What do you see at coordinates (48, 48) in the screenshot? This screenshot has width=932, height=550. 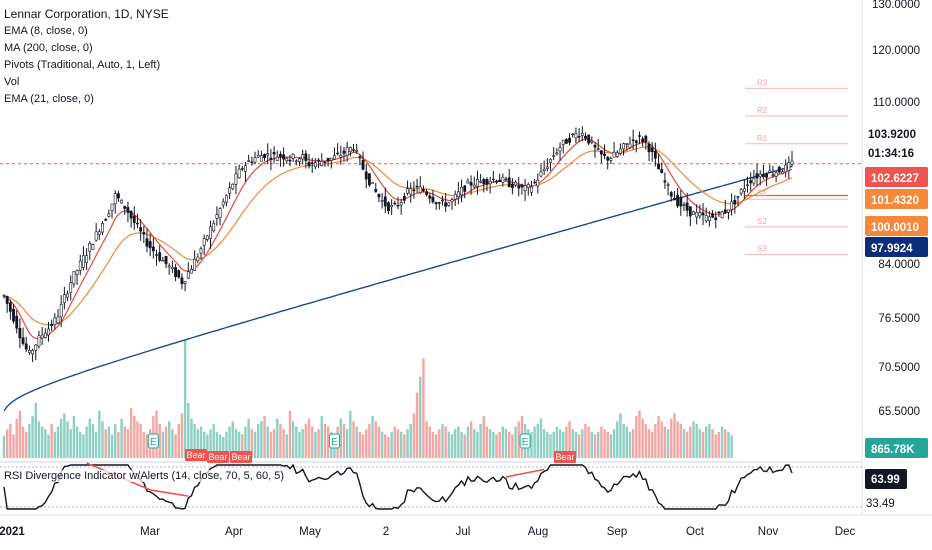 I see `legend-ma200: MA (200, close, 0)` at bounding box center [48, 48].